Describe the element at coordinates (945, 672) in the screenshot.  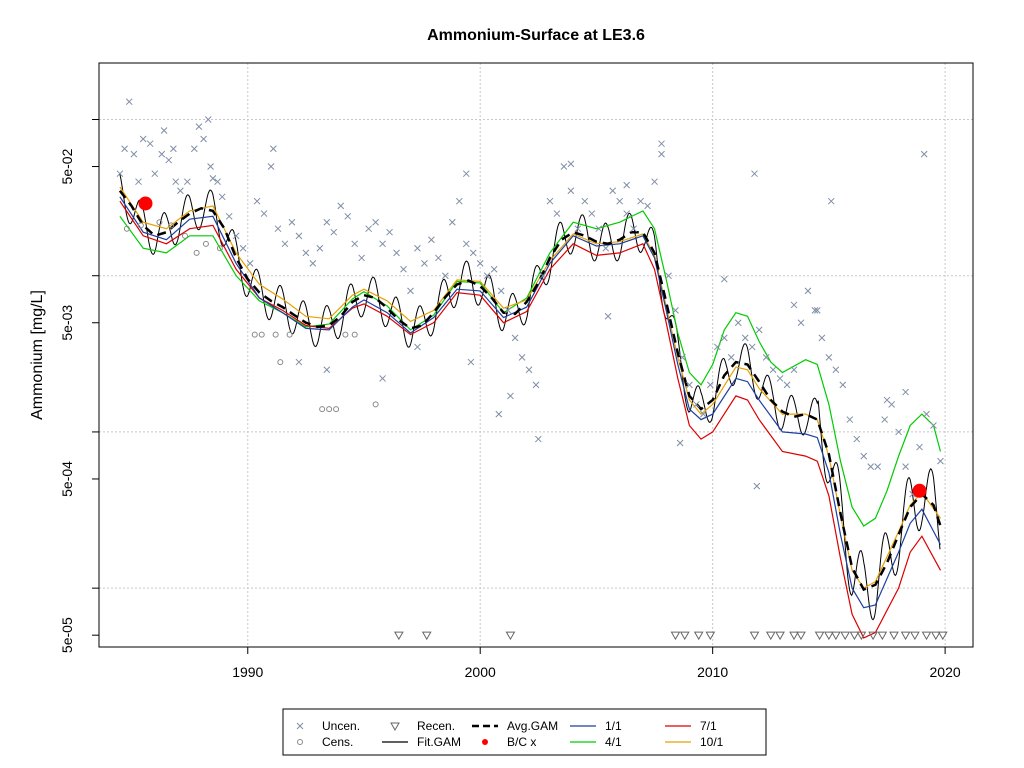
I see `x-tick-label: 2020` at that location.